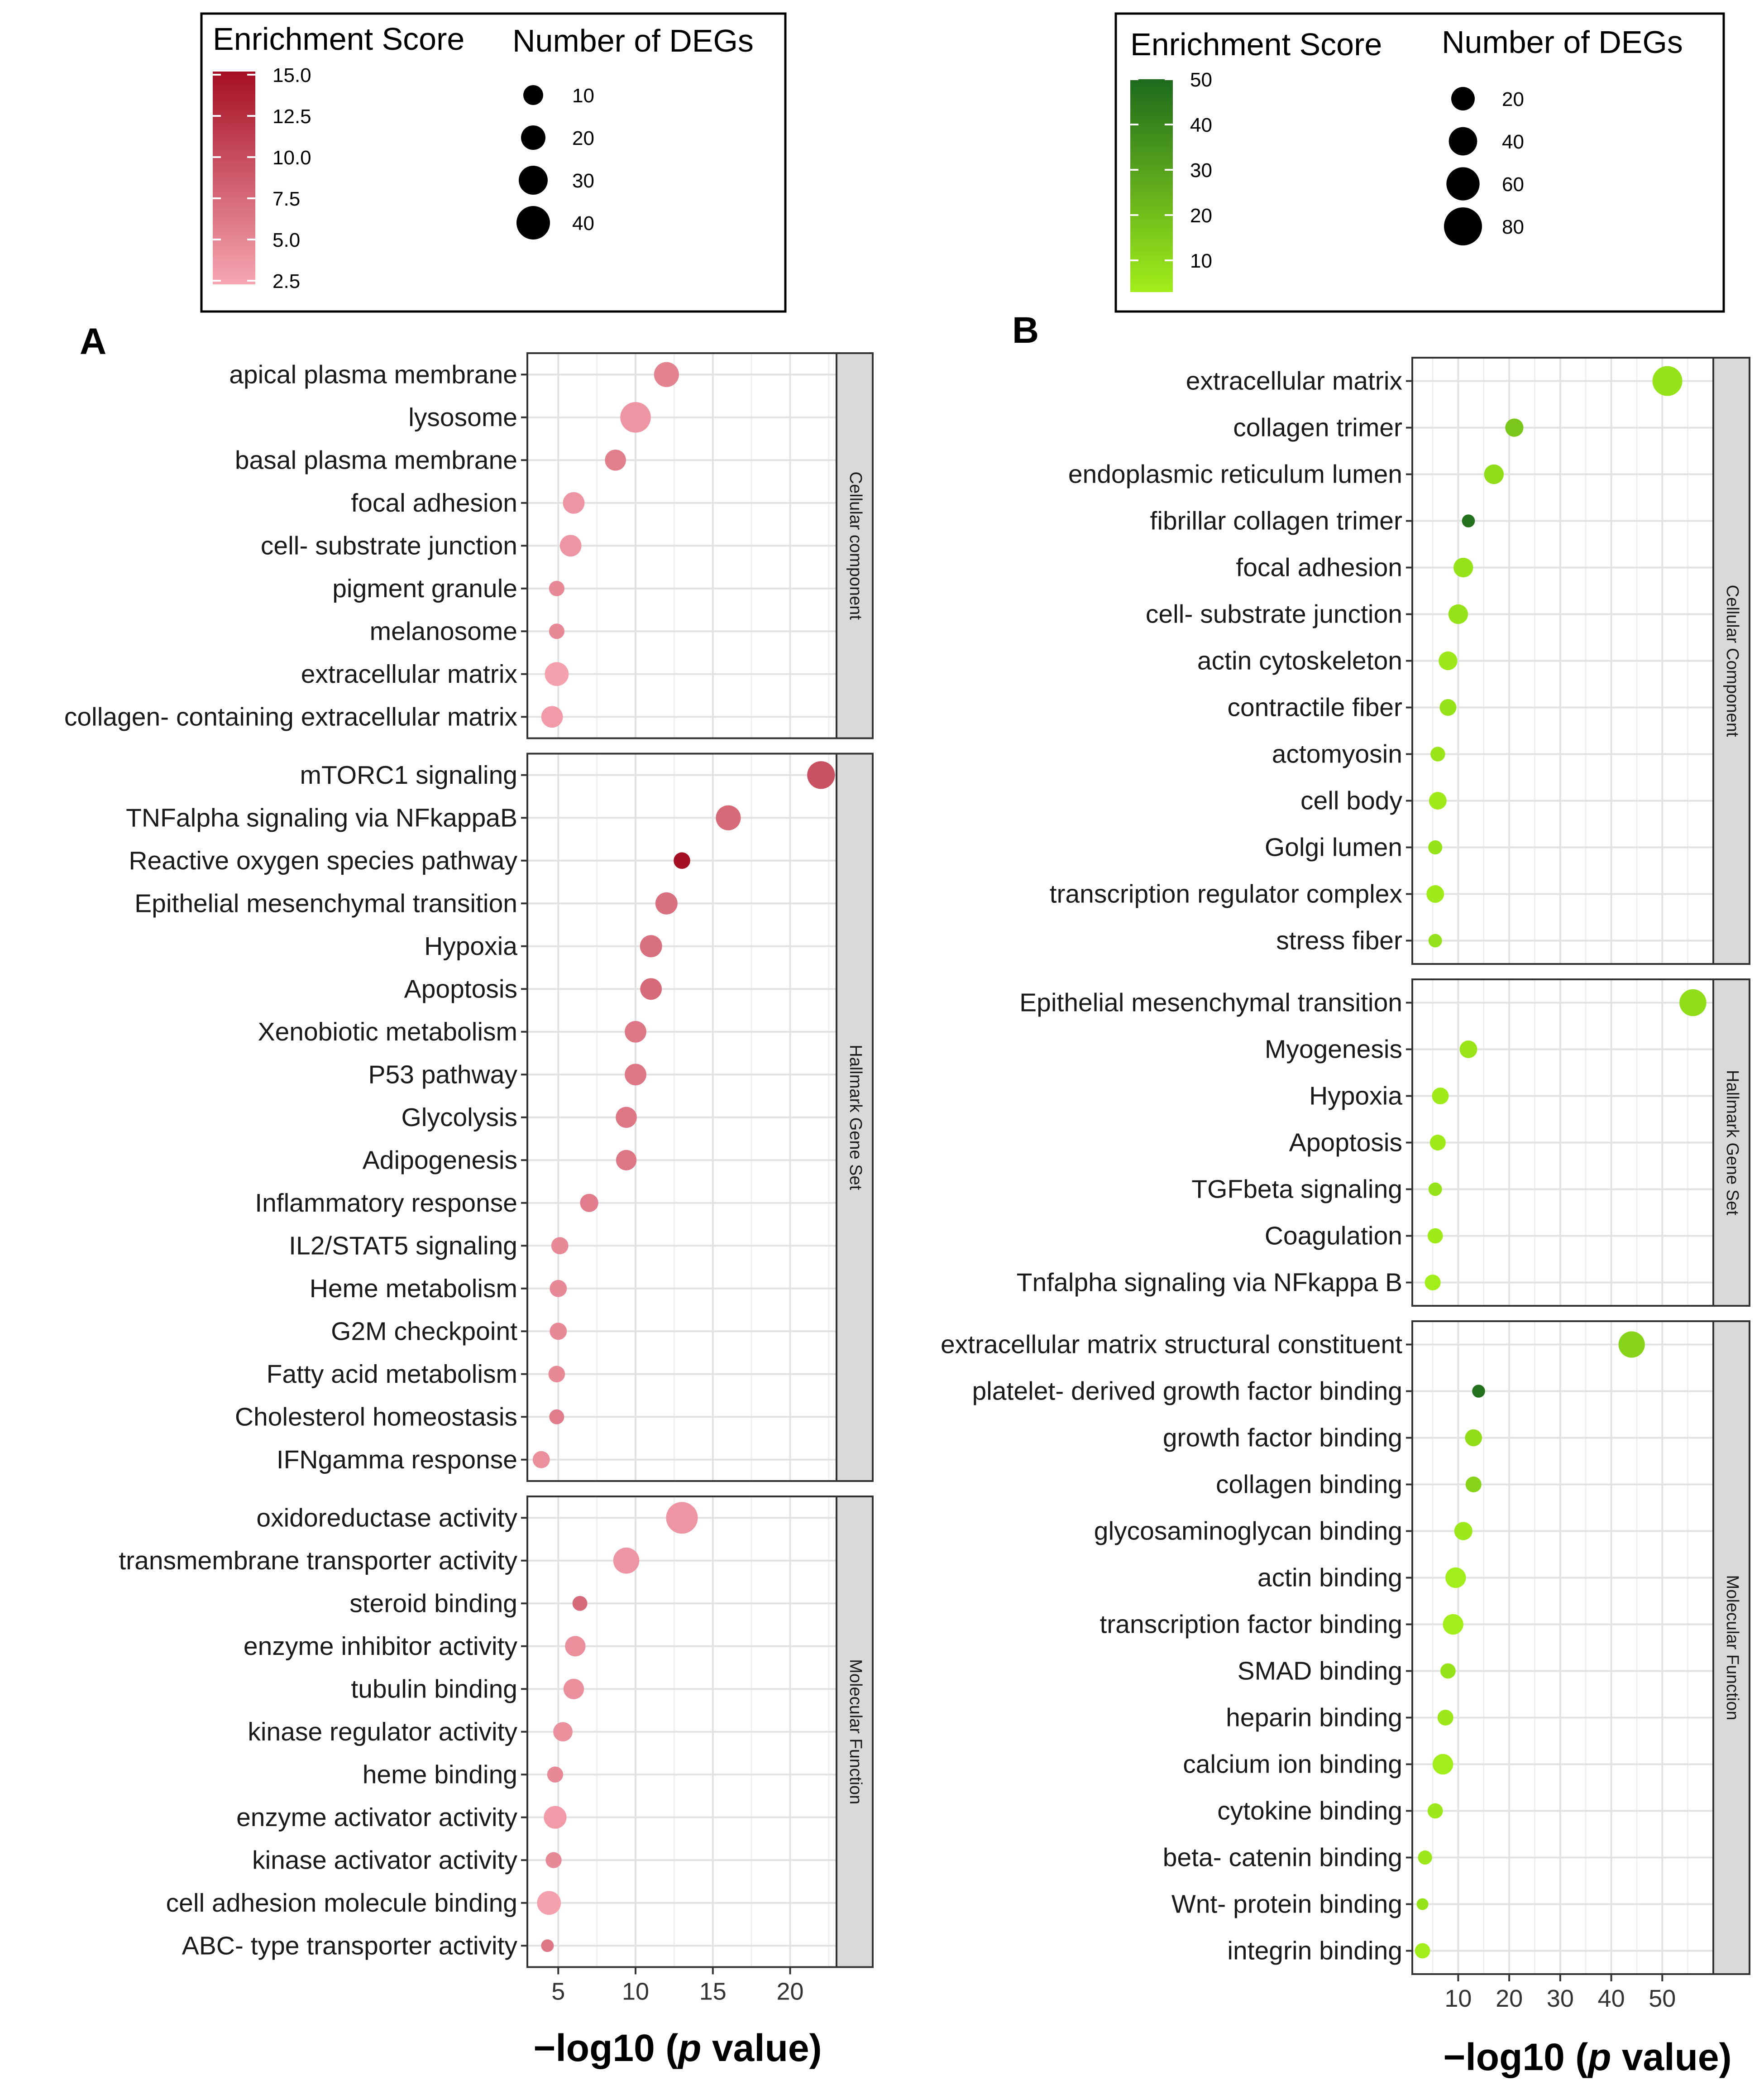 The width and height of the screenshot is (1764, 2095). I want to click on term-label: SMAD binding, so click(1320, 1671).